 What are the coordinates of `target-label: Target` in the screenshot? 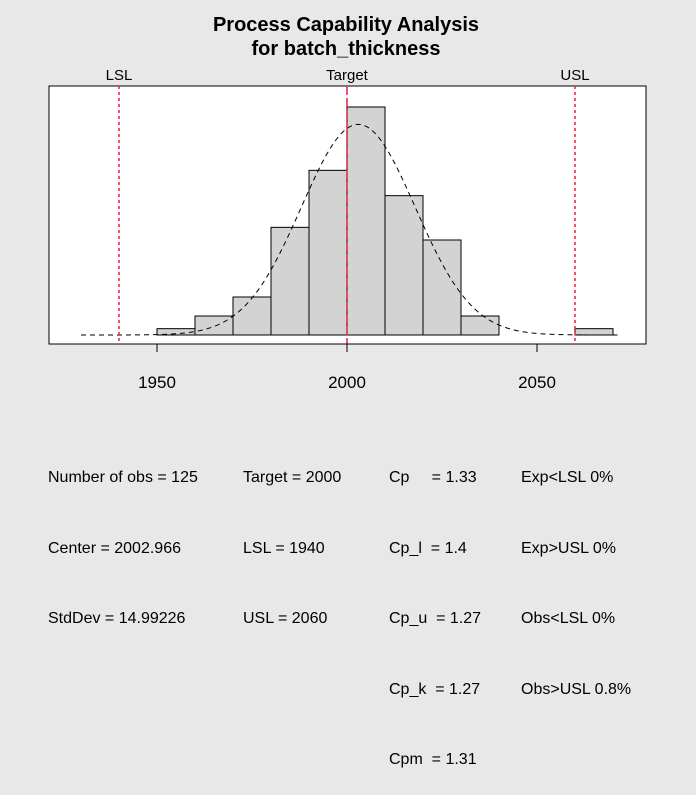 It's located at (347, 75).